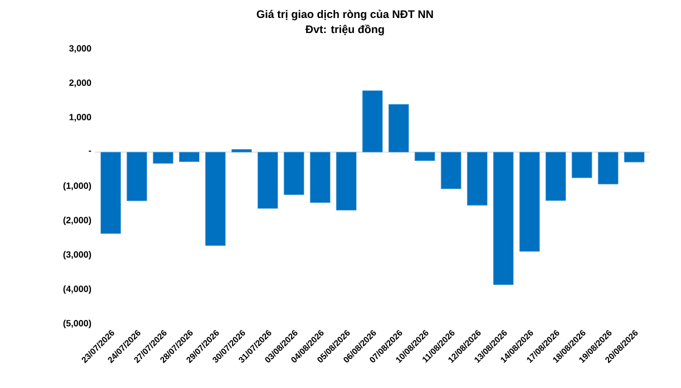 This screenshot has height=388, width=681. I want to click on y-tick-label: (5,000), so click(77, 324).